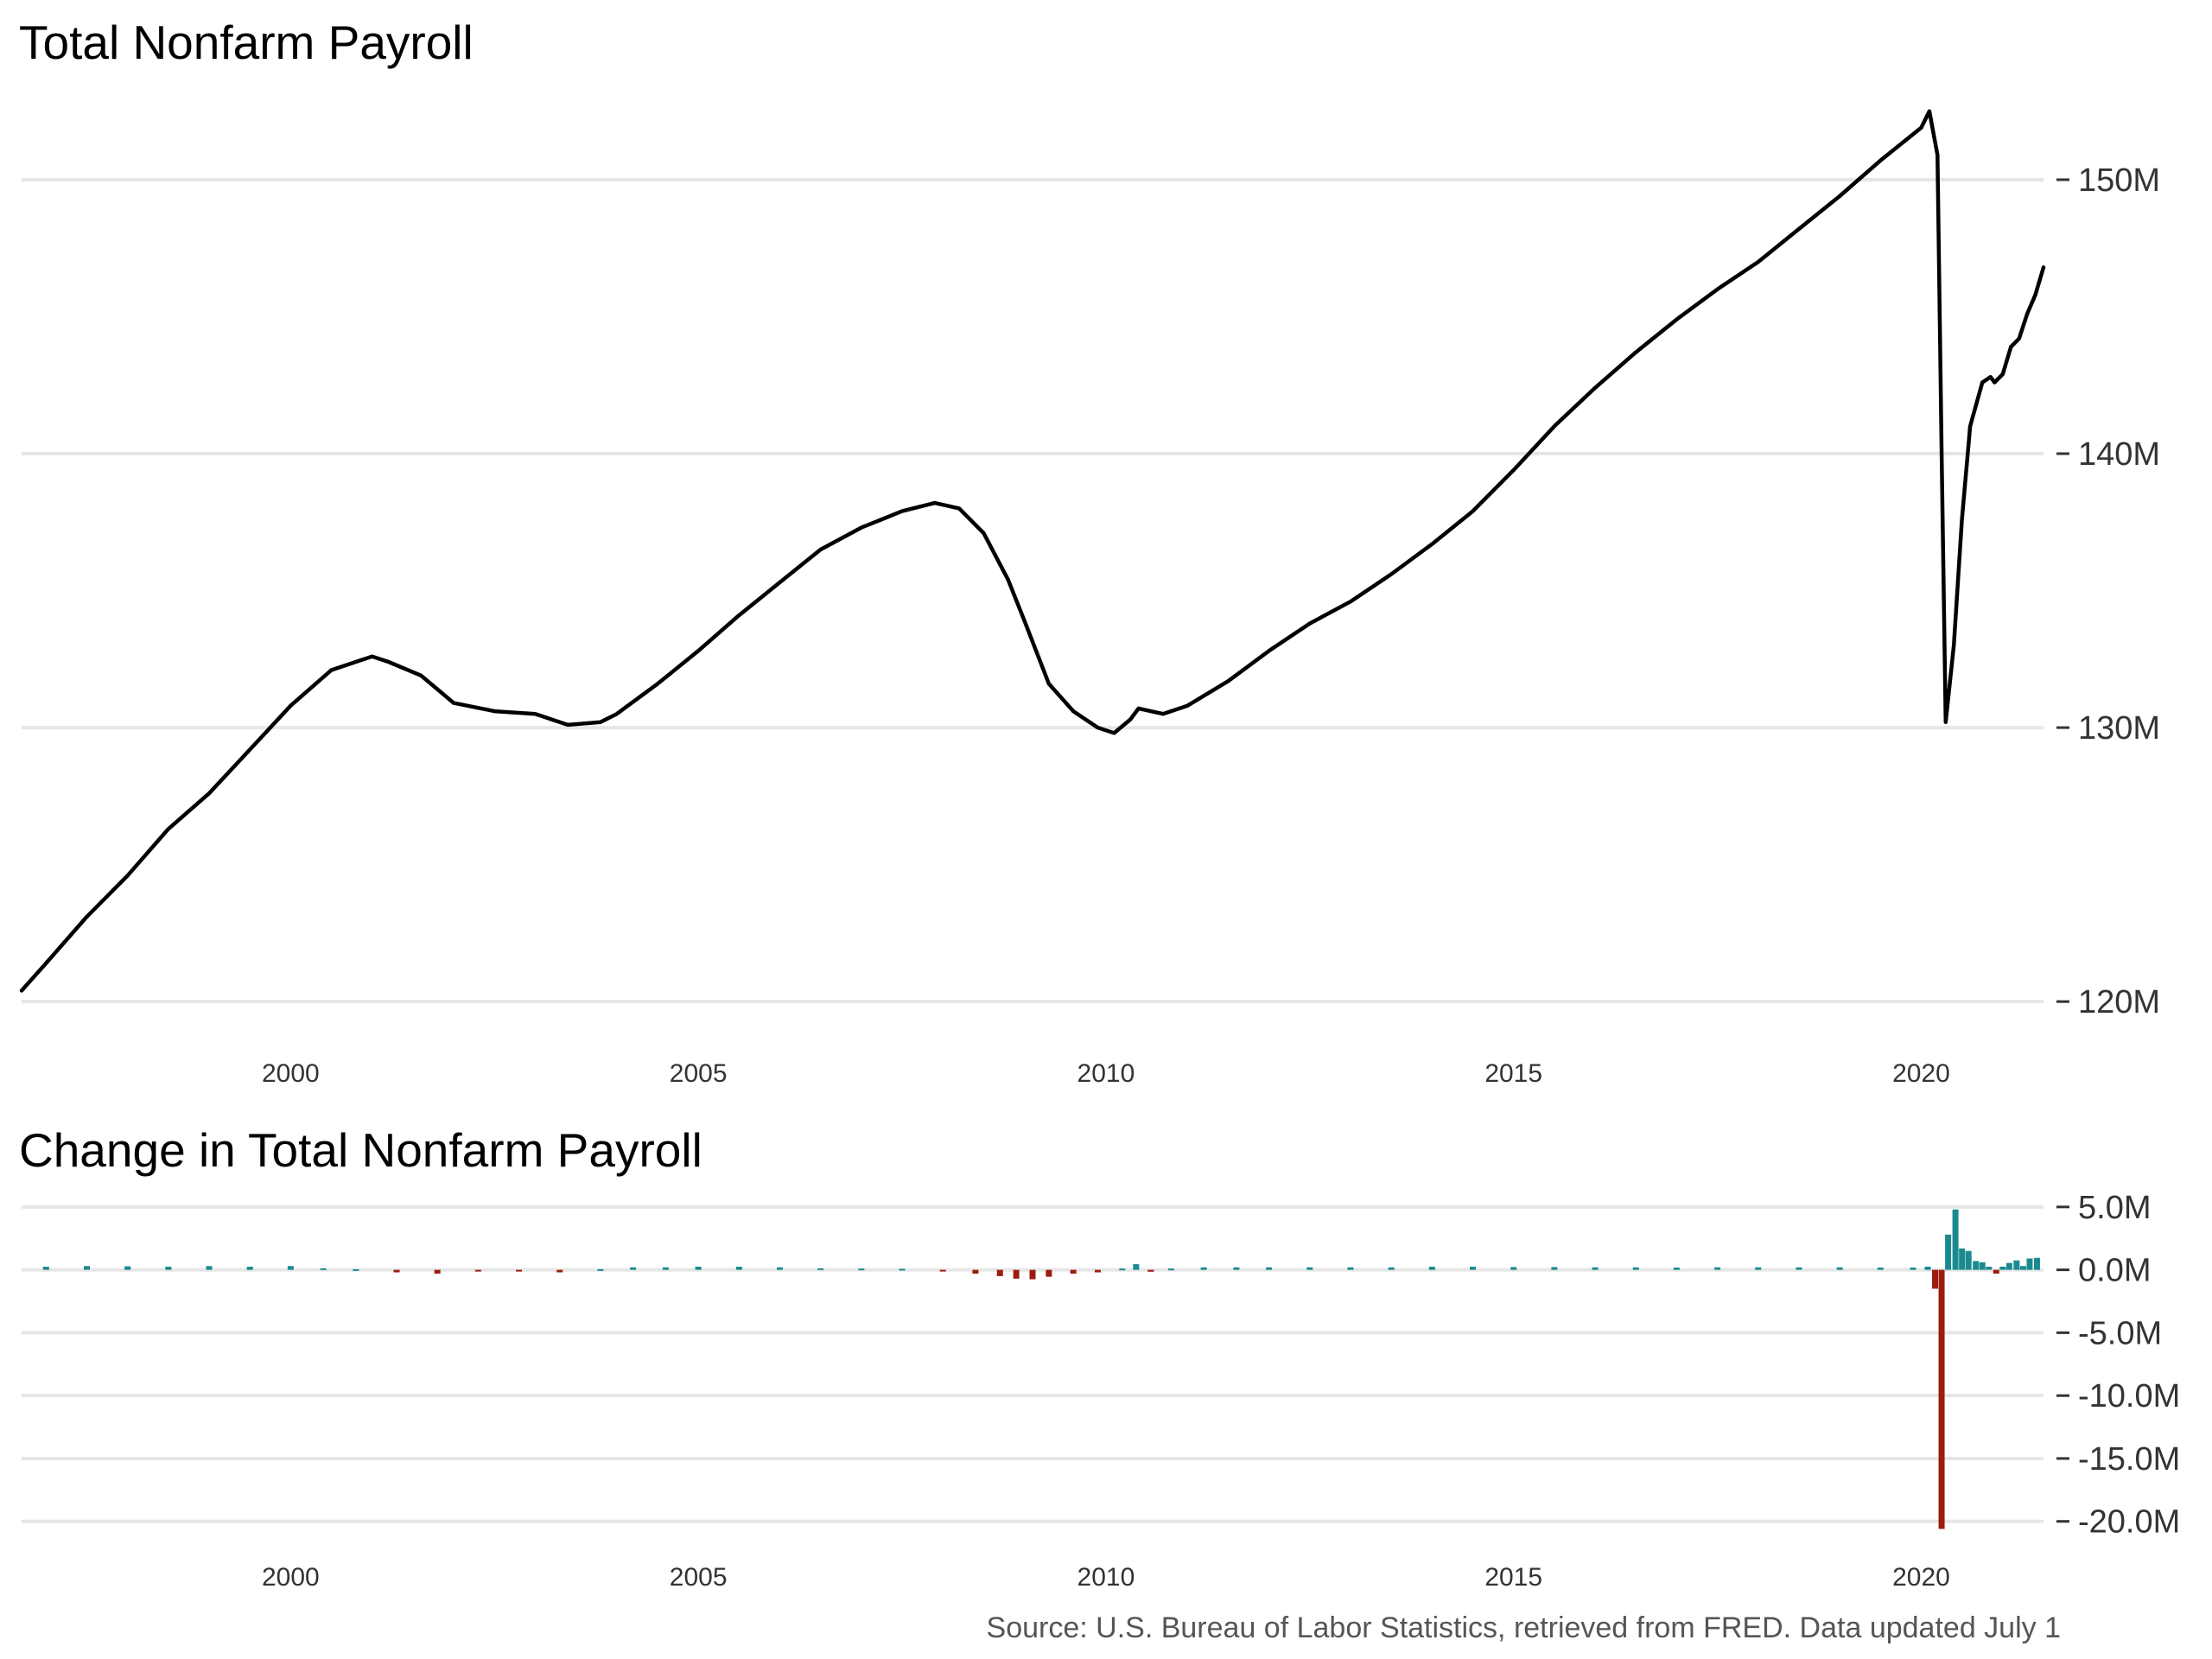  Describe the element at coordinates (1921, 1073) in the screenshot. I see `top-x-tick-label: 2020` at that location.